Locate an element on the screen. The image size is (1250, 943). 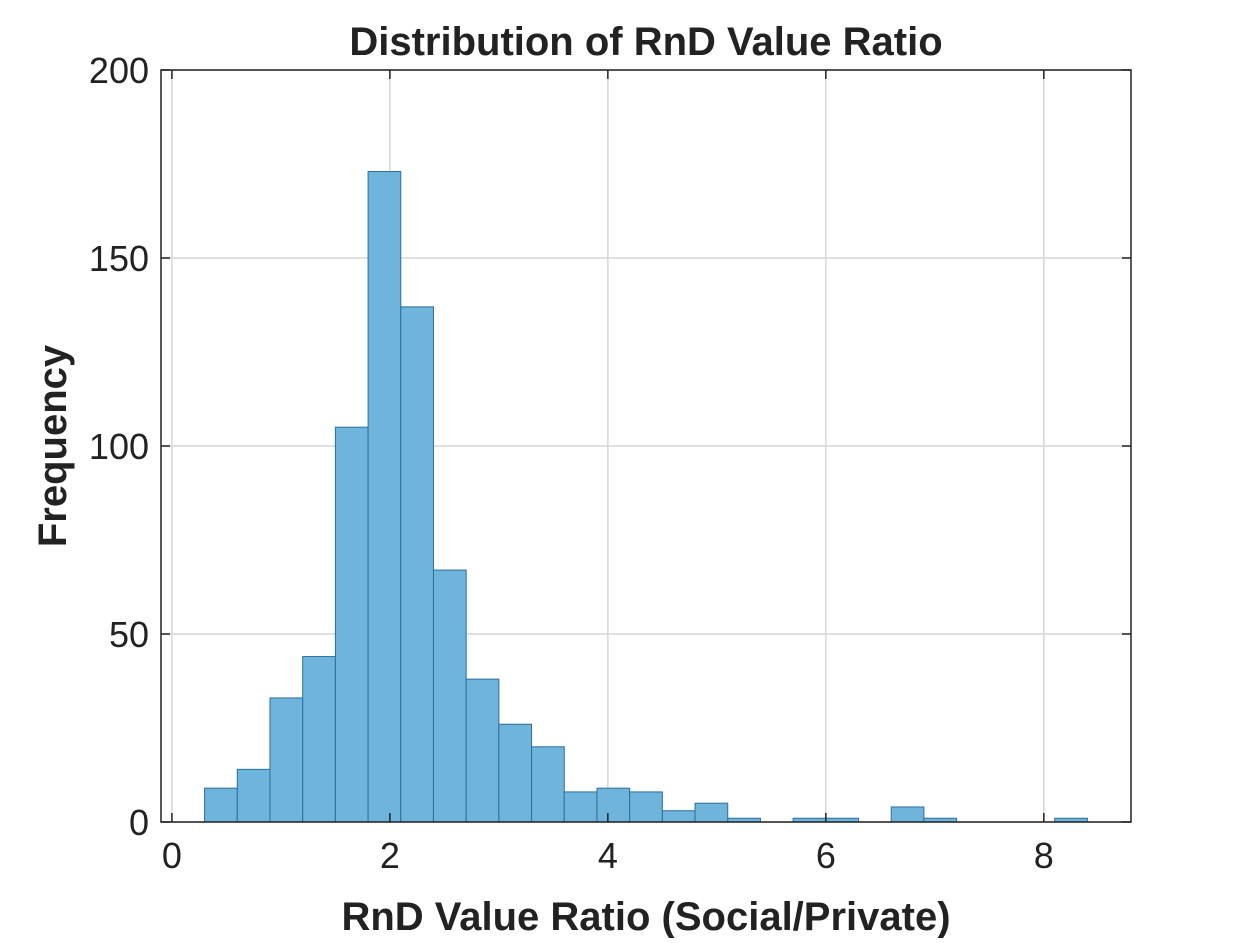
x-tick-label: 6 is located at coordinates (826, 855).